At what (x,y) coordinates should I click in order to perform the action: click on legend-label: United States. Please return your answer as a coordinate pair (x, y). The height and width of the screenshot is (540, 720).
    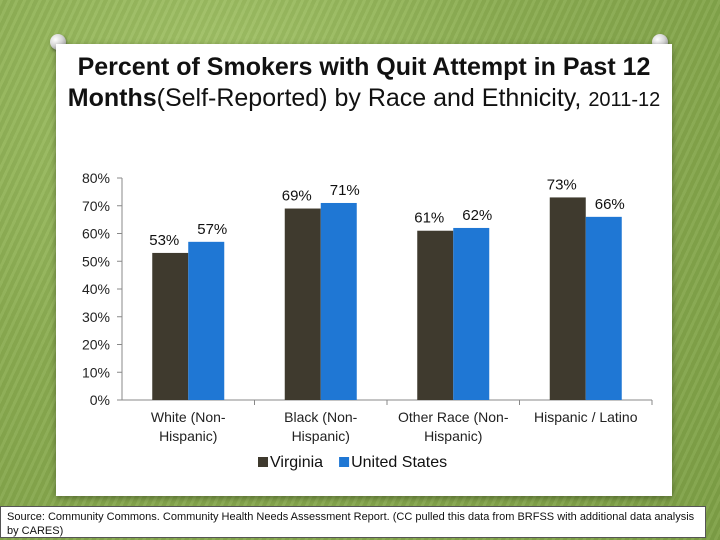
    Looking at the image, I should click on (399, 462).